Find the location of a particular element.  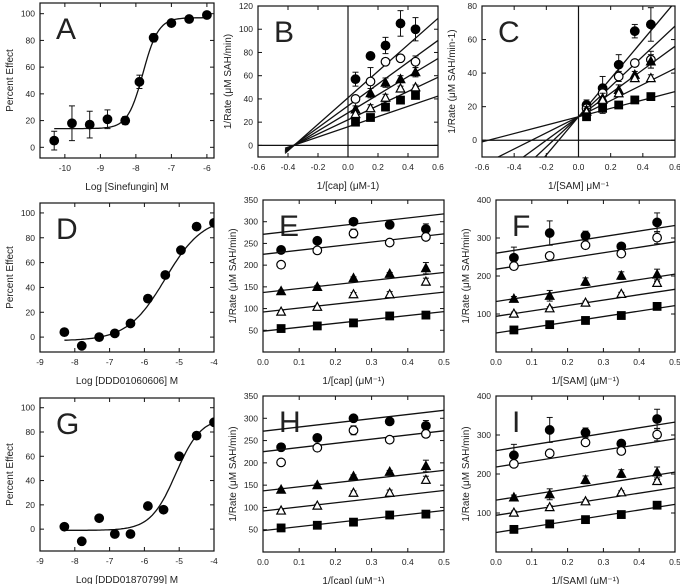

y-tick-label: 80 is located at coordinates (31, 238).